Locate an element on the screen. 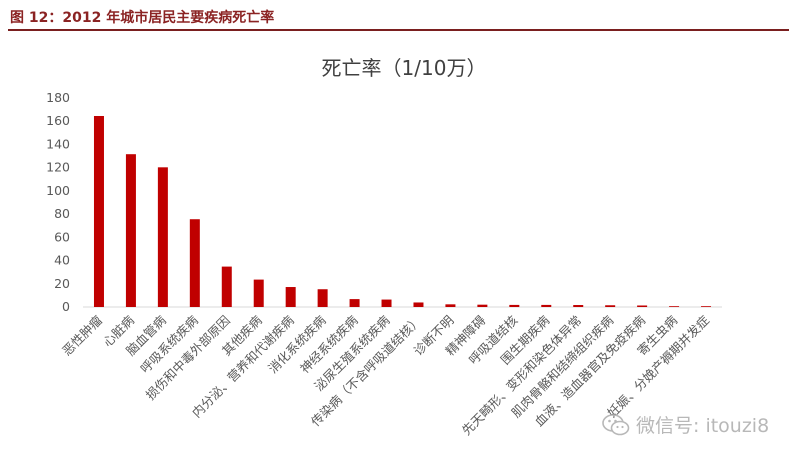  y-tick-label: 20 is located at coordinates (62, 283).